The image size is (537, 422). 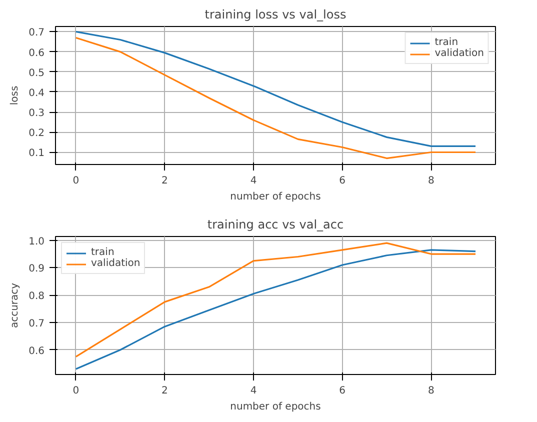 I want to click on y-axis-title: accuracy, so click(x=15, y=305).